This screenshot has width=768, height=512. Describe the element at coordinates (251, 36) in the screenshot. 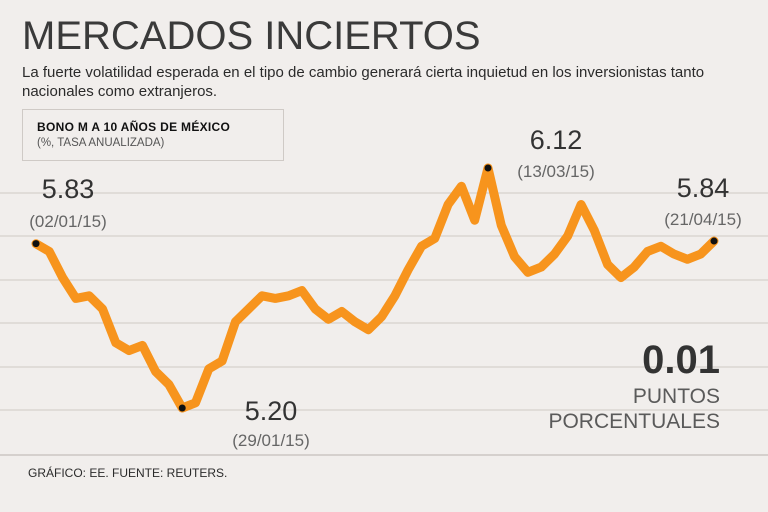

I see `chart-title: MERCADOS INCIERTOS` at that location.